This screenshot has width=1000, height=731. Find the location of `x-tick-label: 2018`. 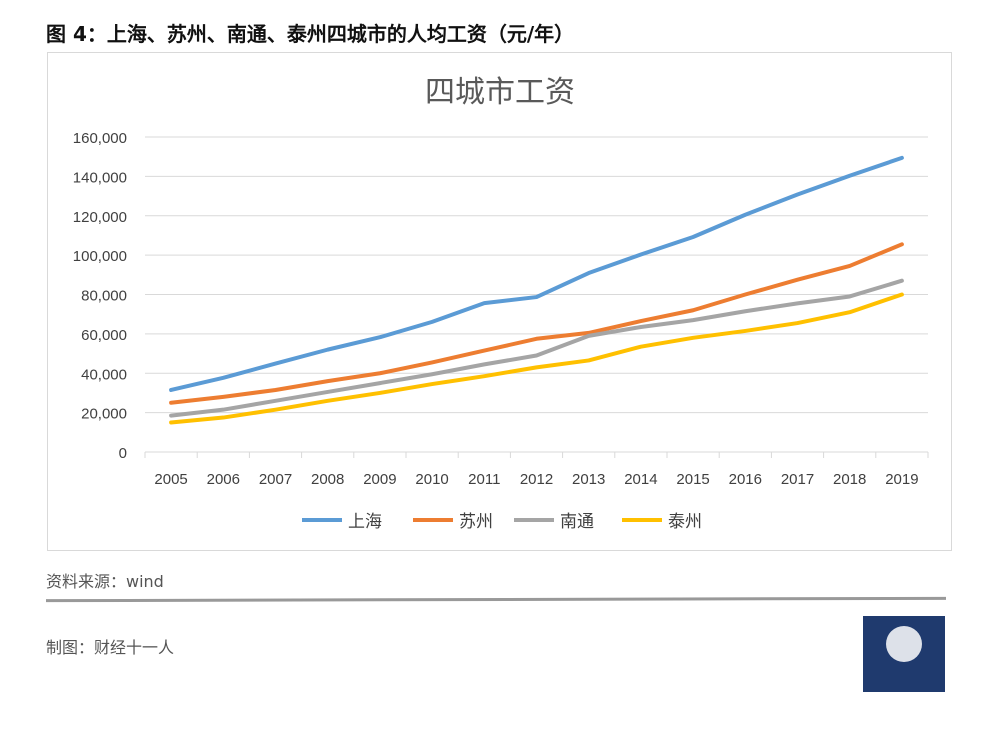

x-tick-label: 2018 is located at coordinates (849, 479).